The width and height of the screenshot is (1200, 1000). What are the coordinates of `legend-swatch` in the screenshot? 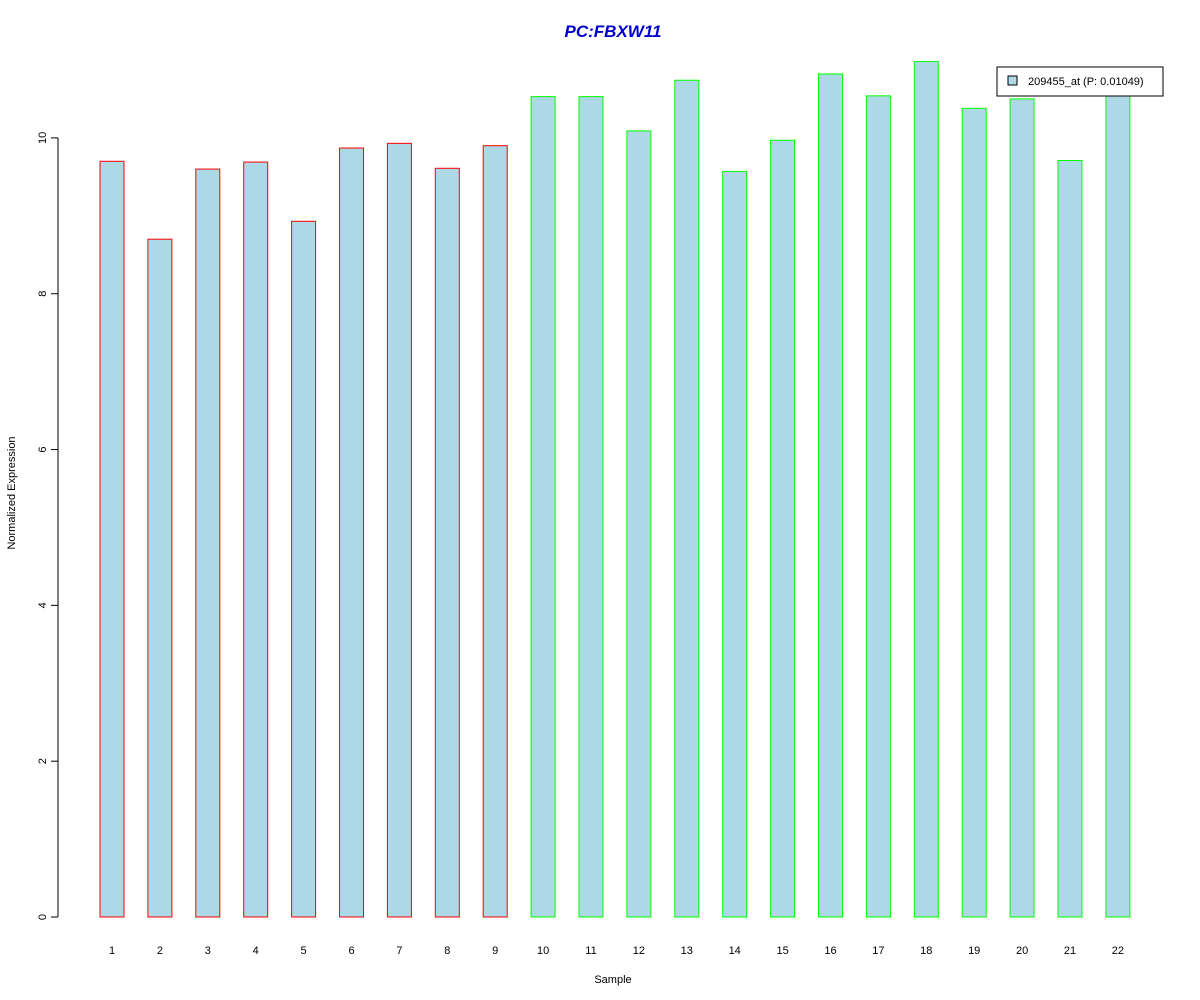 It's located at (1012, 80).